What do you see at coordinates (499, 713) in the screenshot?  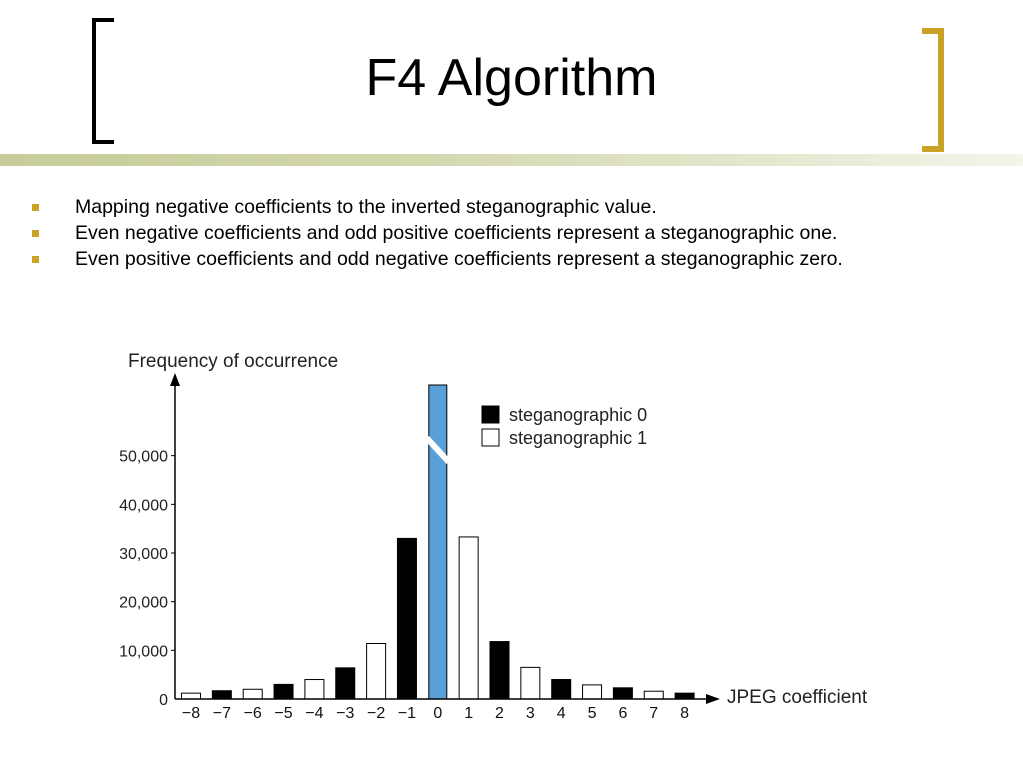 I see `x-tick-label: 2` at bounding box center [499, 713].